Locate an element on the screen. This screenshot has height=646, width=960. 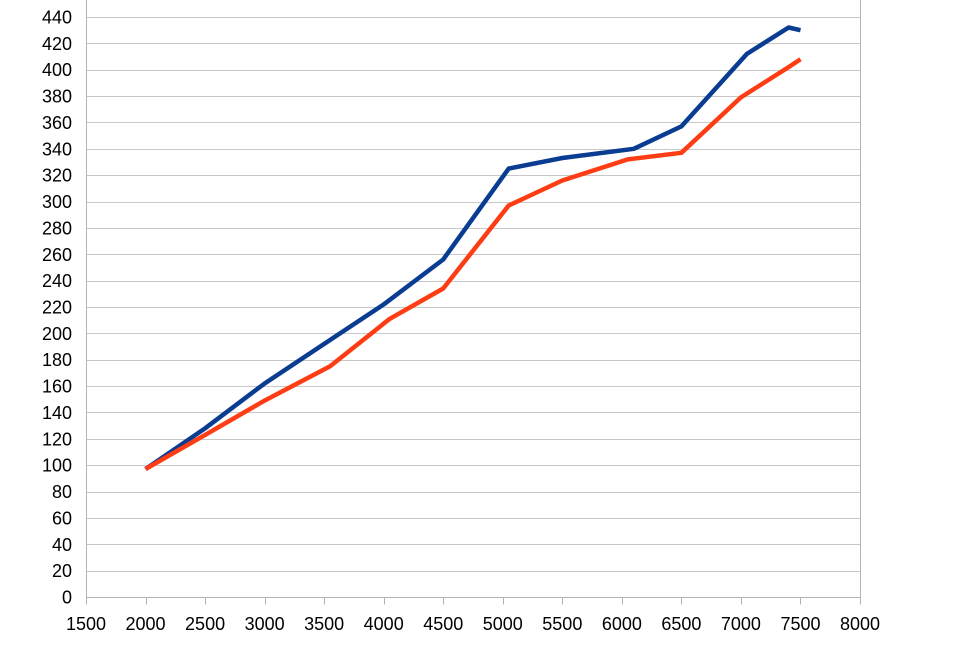
x-tick-label: 6500 is located at coordinates (681, 624).